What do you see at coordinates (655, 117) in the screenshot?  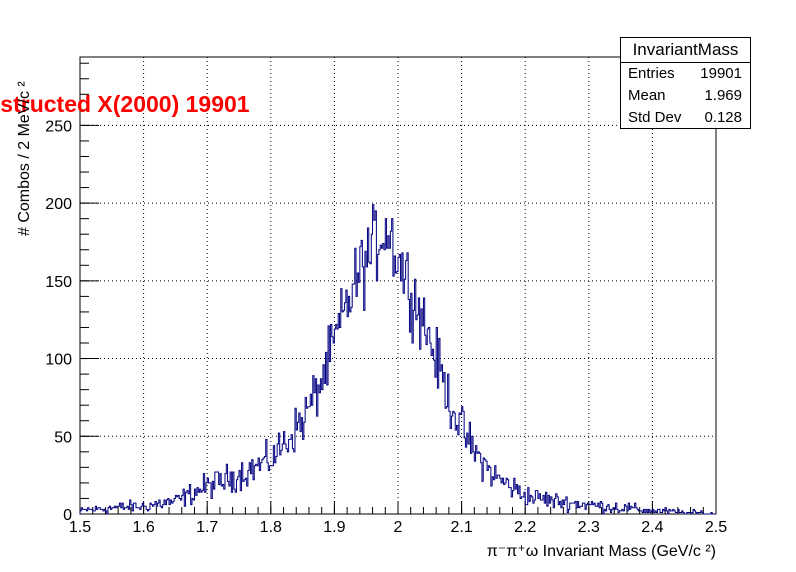 I see `std-label: Std Dev` at bounding box center [655, 117].